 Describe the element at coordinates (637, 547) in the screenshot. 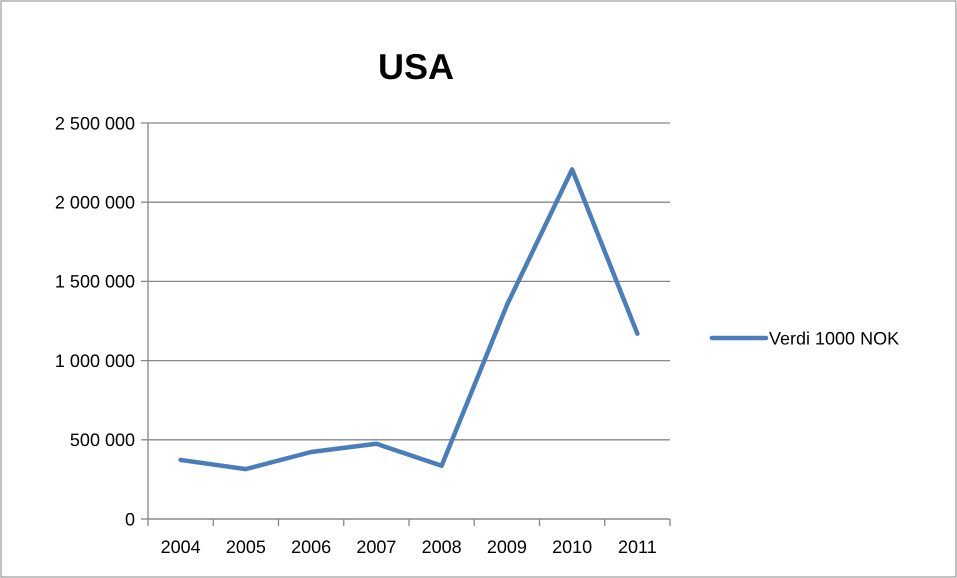

I see `x-tick-label: 2011` at that location.